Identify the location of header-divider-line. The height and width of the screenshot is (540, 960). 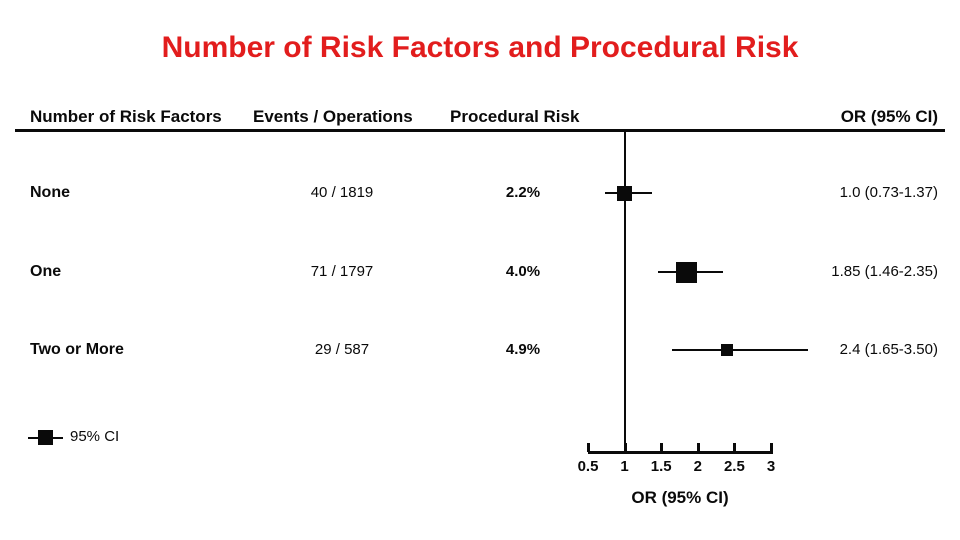
(480, 130).